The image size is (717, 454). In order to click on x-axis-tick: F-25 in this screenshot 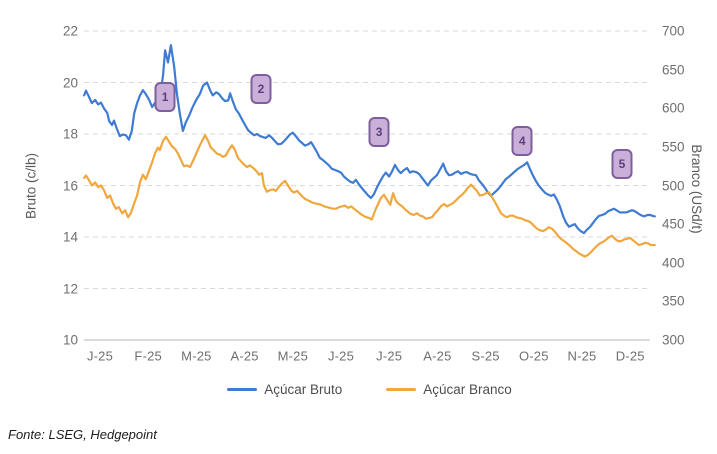, I will do `click(148, 356)`.